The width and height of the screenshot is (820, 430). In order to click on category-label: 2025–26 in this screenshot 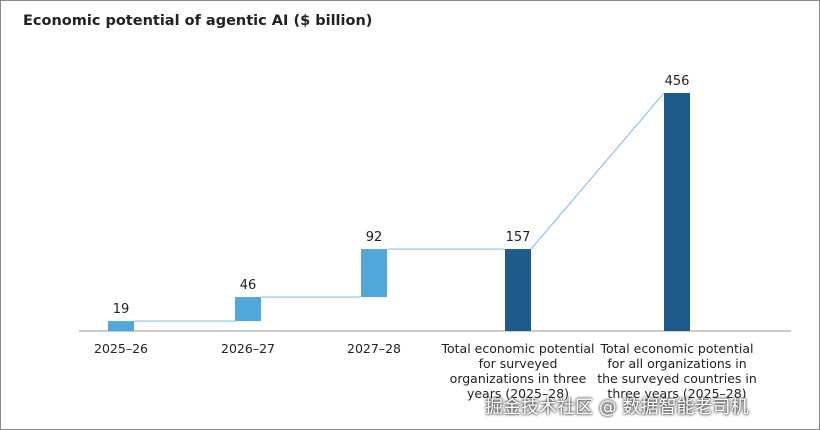, I will do `click(121, 348)`.